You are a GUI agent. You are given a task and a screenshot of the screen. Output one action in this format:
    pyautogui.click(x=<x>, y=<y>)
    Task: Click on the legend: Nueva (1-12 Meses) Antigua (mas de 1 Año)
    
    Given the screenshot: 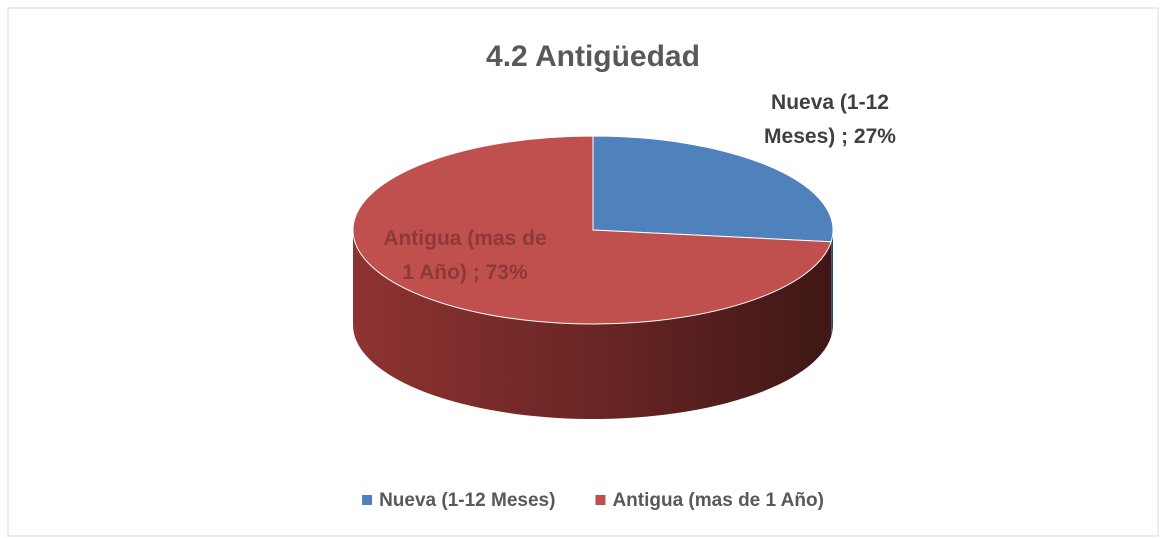 What is the action you would take?
    pyautogui.click(x=593, y=500)
    